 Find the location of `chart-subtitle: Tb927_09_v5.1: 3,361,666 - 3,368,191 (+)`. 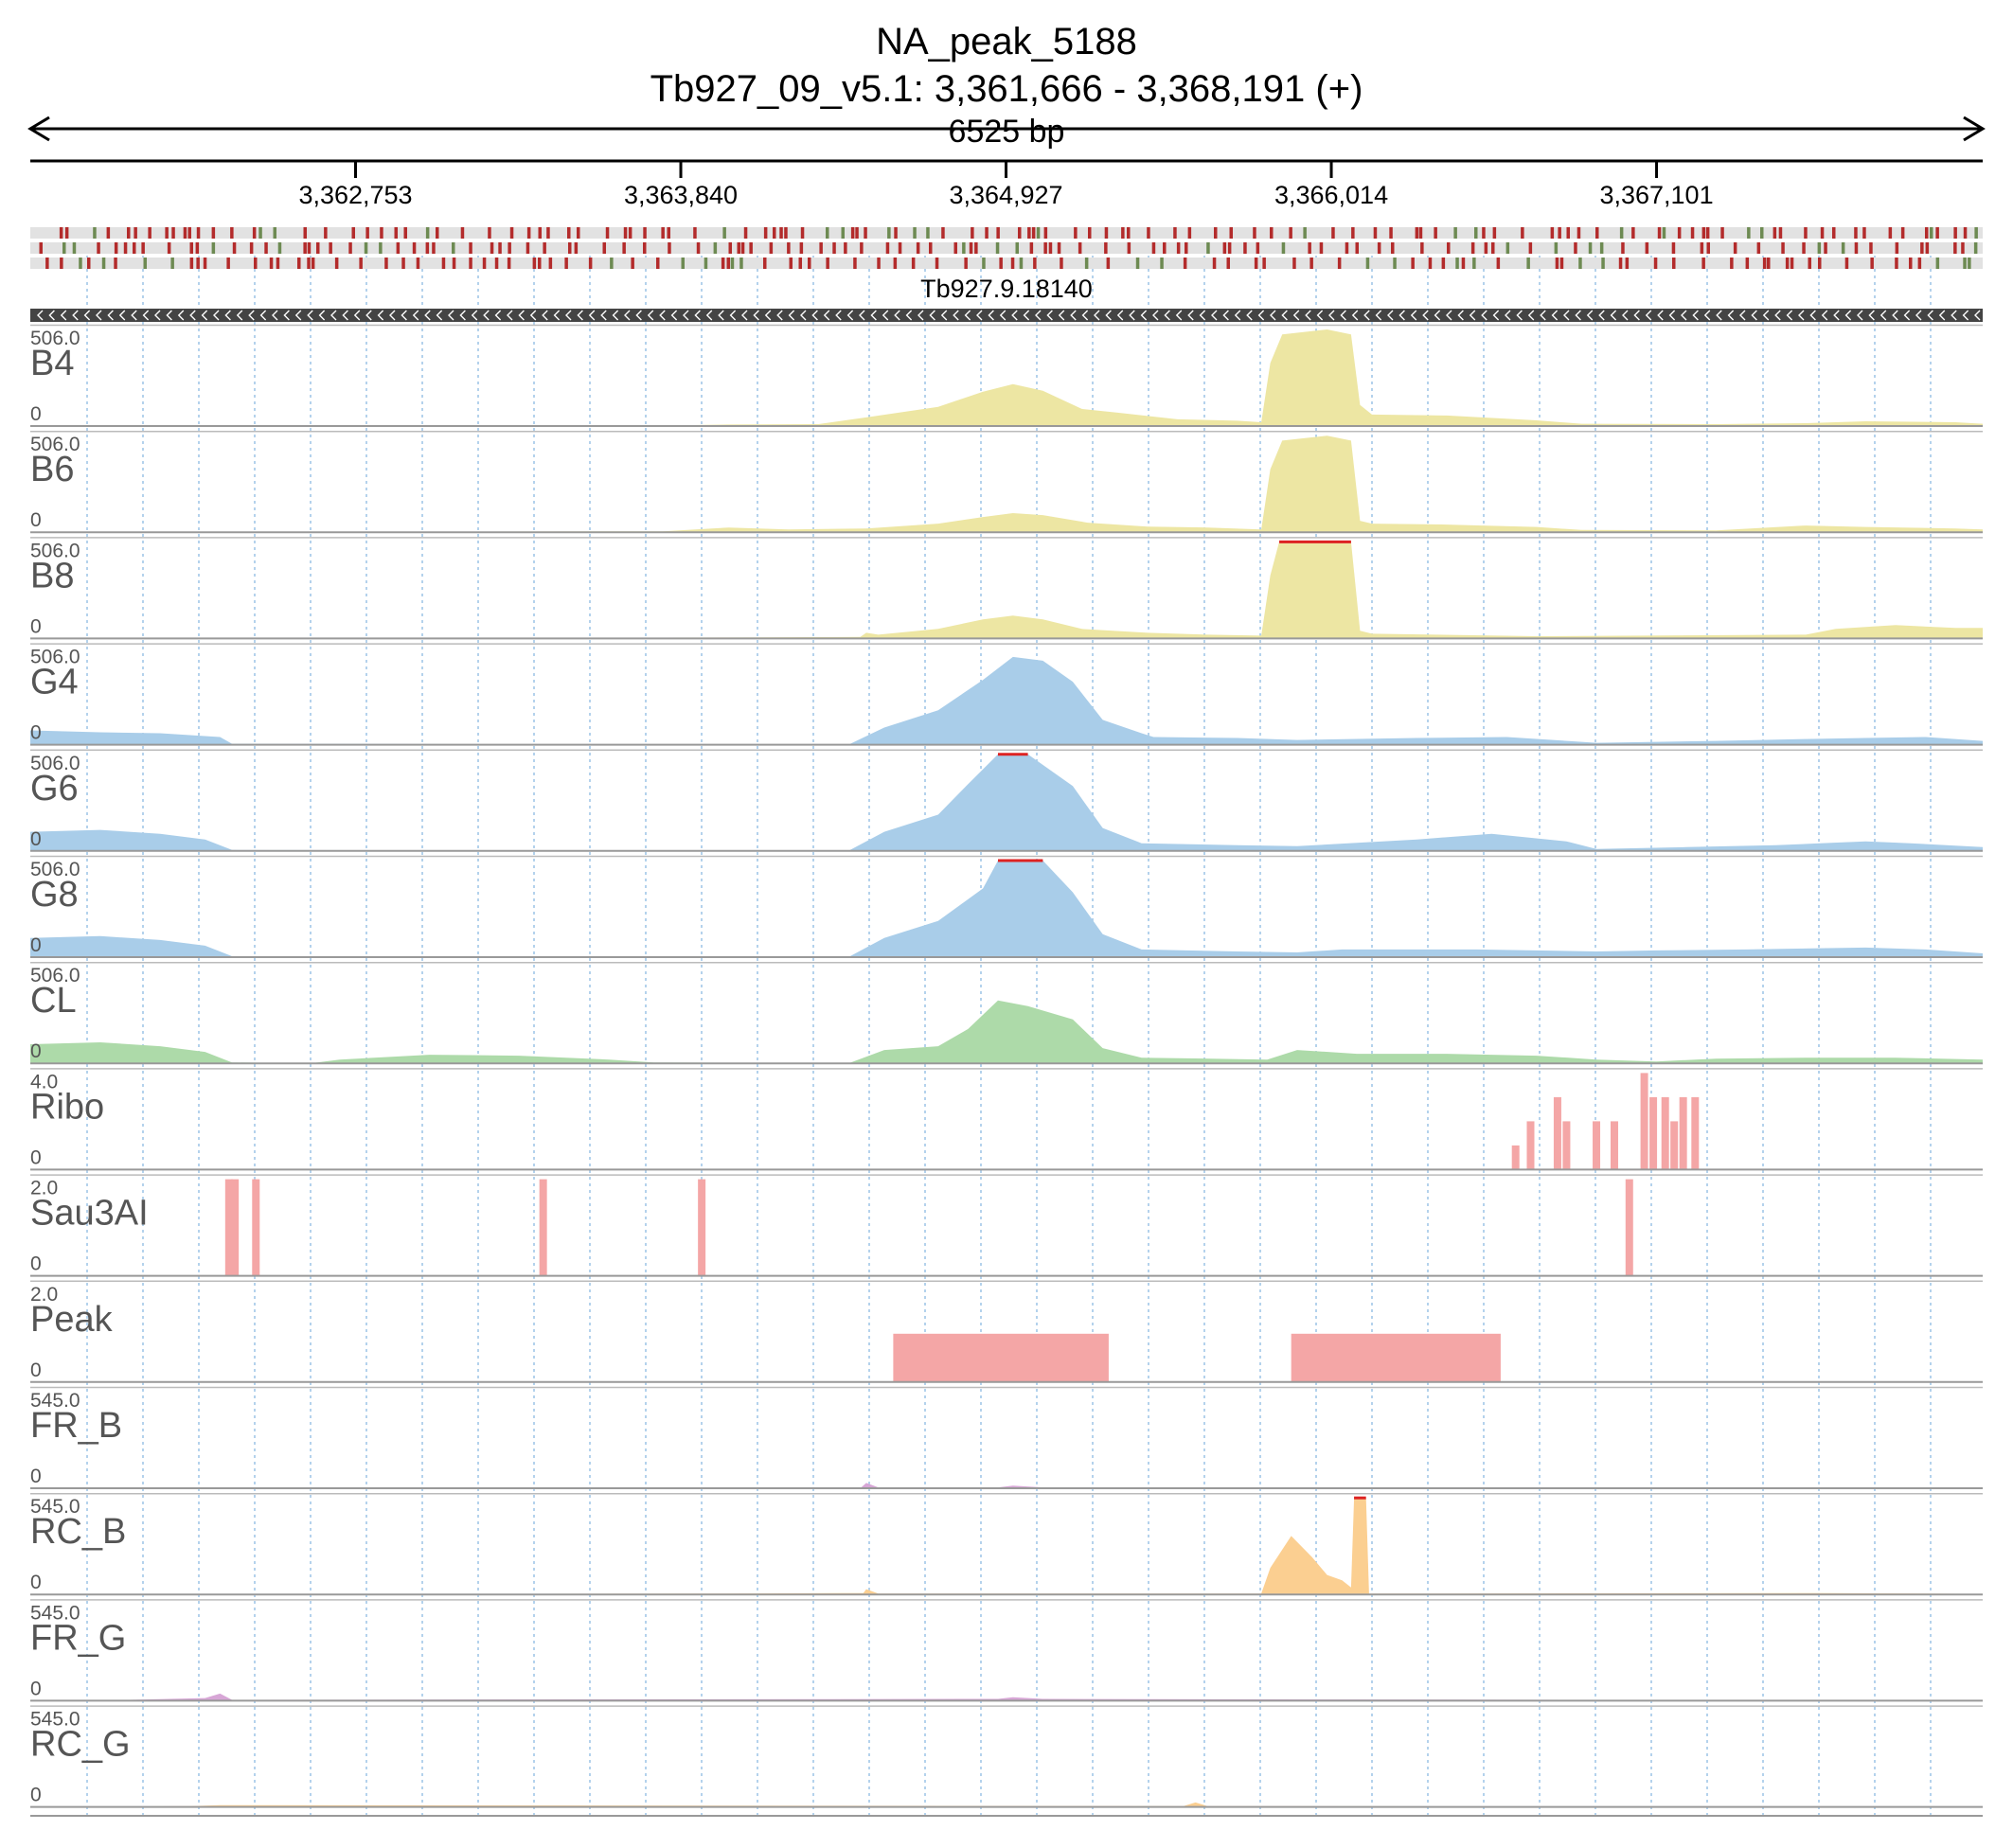

chart-subtitle: Tb927_09_v5.1: 3,361,666 - 3,368,191 (+) is located at coordinates (1006, 89).